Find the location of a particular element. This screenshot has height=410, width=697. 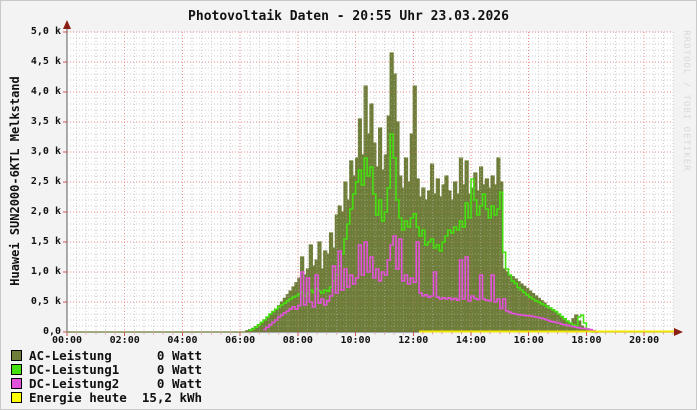

legend-row-energie-heute: Energie heute 15,2 kWh is located at coordinates (106, 398).